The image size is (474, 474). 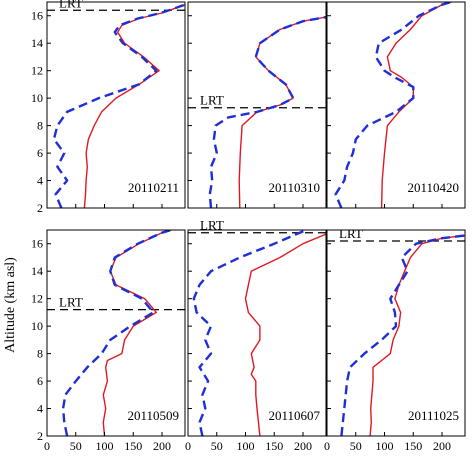 I want to click on panel-3: LRT20110420, so click(x=396, y=105).